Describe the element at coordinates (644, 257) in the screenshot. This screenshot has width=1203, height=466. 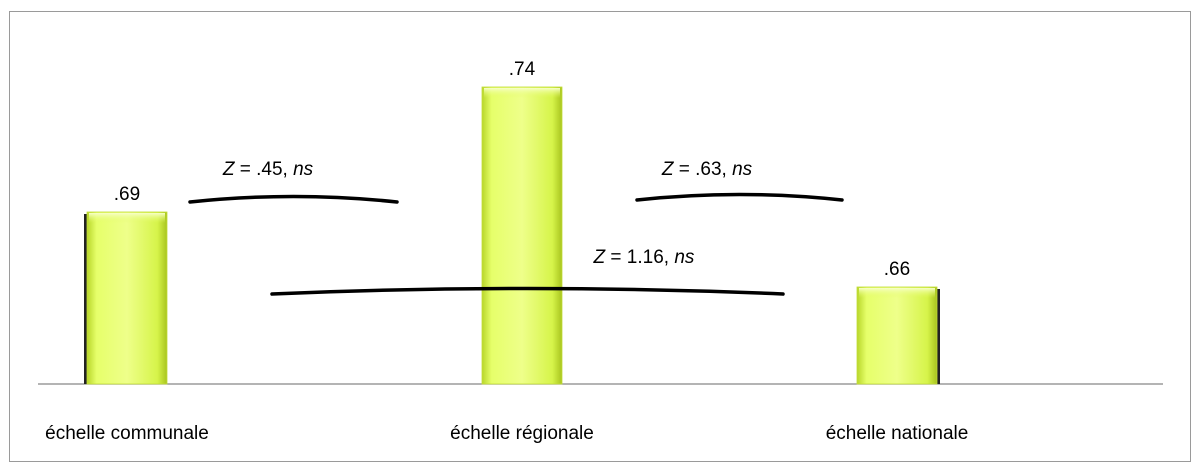
I see `z-test-annotation: Z = 1.16, ns` at that location.